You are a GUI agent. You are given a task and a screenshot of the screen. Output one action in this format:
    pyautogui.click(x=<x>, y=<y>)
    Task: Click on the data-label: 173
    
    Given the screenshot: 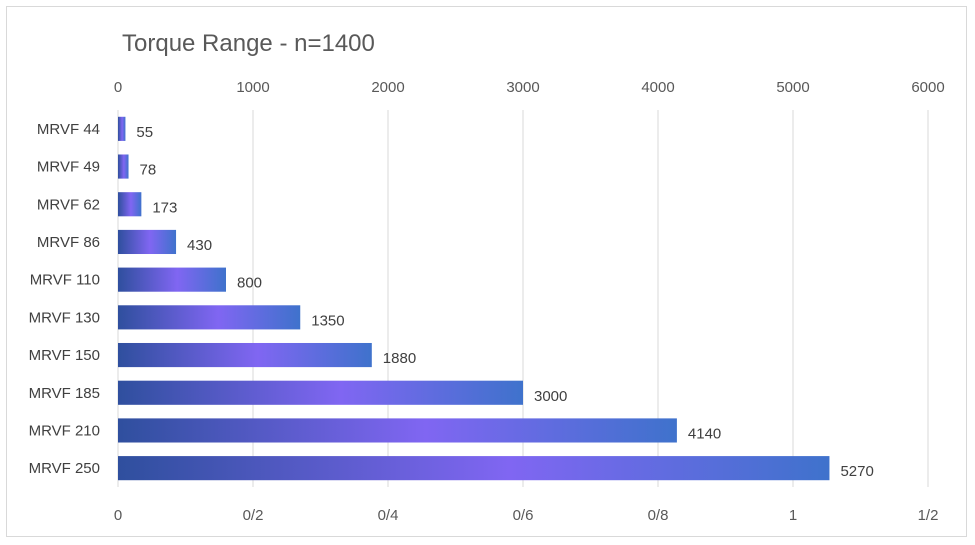 What is the action you would take?
    pyautogui.click(x=164, y=207)
    